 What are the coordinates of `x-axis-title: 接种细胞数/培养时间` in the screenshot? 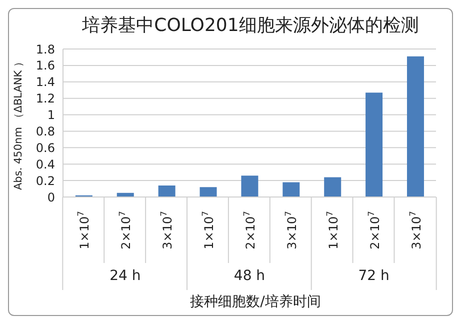 It's located at (255, 302).